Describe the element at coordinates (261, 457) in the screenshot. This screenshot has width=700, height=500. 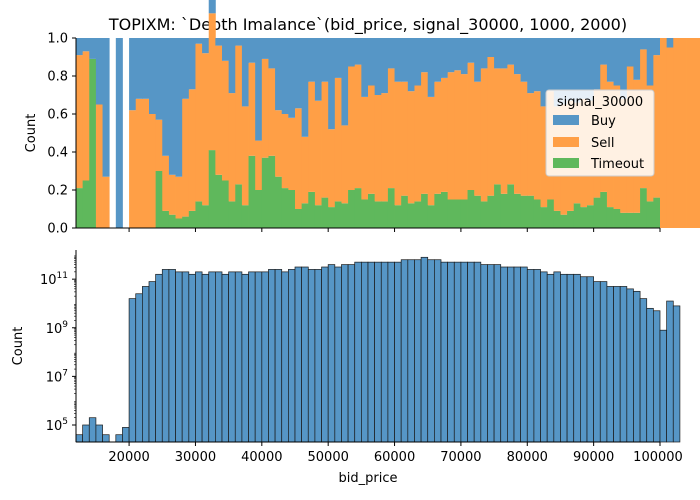
I see `bottom-x-tick-label: 40000` at that location.